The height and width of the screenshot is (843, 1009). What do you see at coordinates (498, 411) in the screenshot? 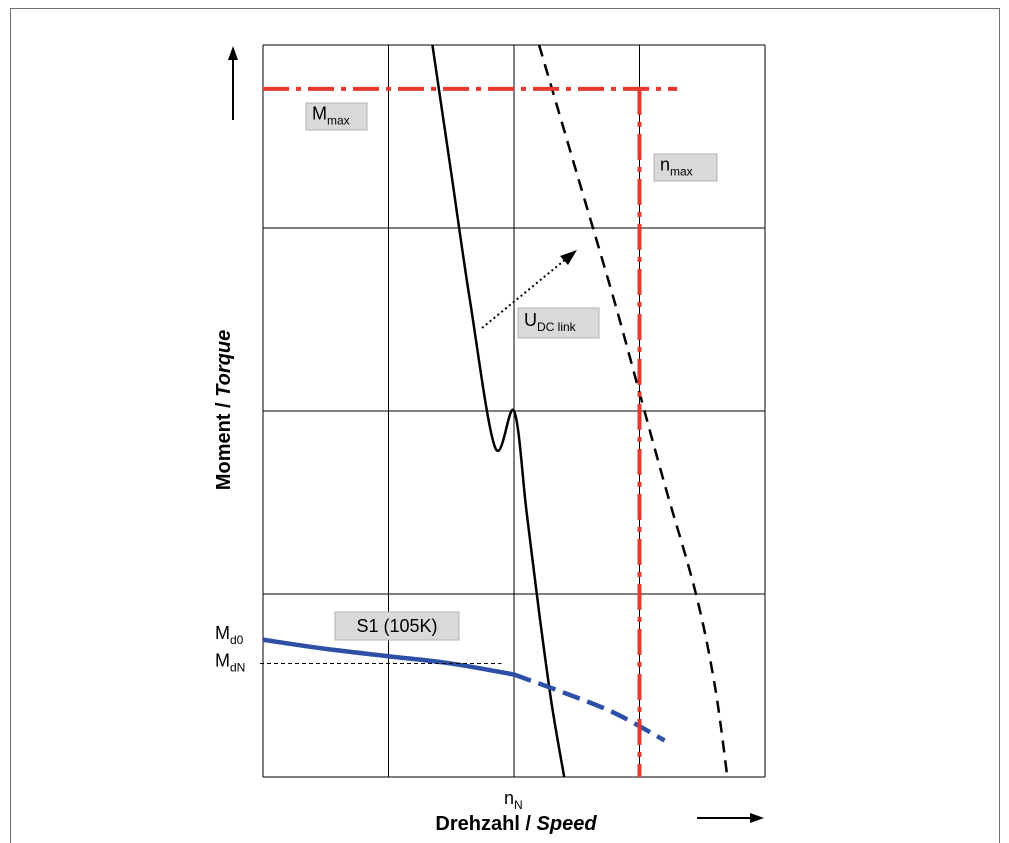
I see `voltage-limit-curve` at bounding box center [498, 411].